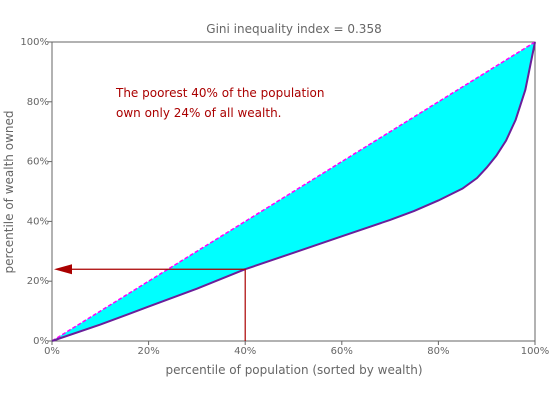  What do you see at coordinates (38, 221) in the screenshot?
I see `y-tick-label: 40%` at bounding box center [38, 221].